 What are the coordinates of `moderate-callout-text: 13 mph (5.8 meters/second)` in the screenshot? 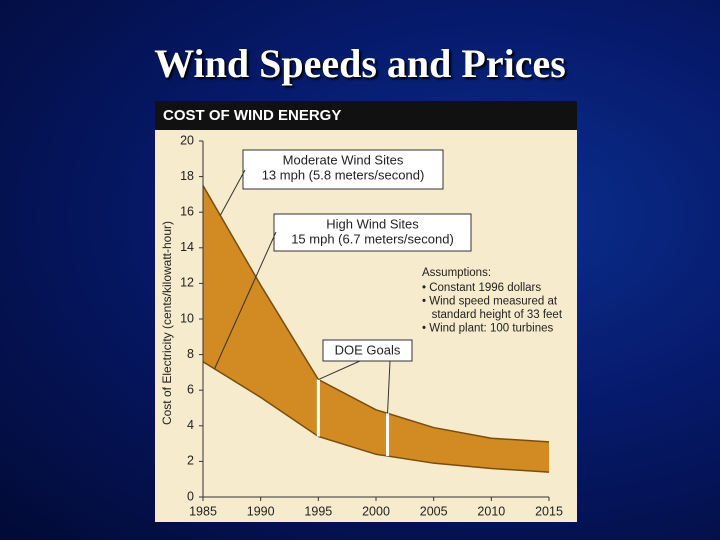 It's located at (343, 174).